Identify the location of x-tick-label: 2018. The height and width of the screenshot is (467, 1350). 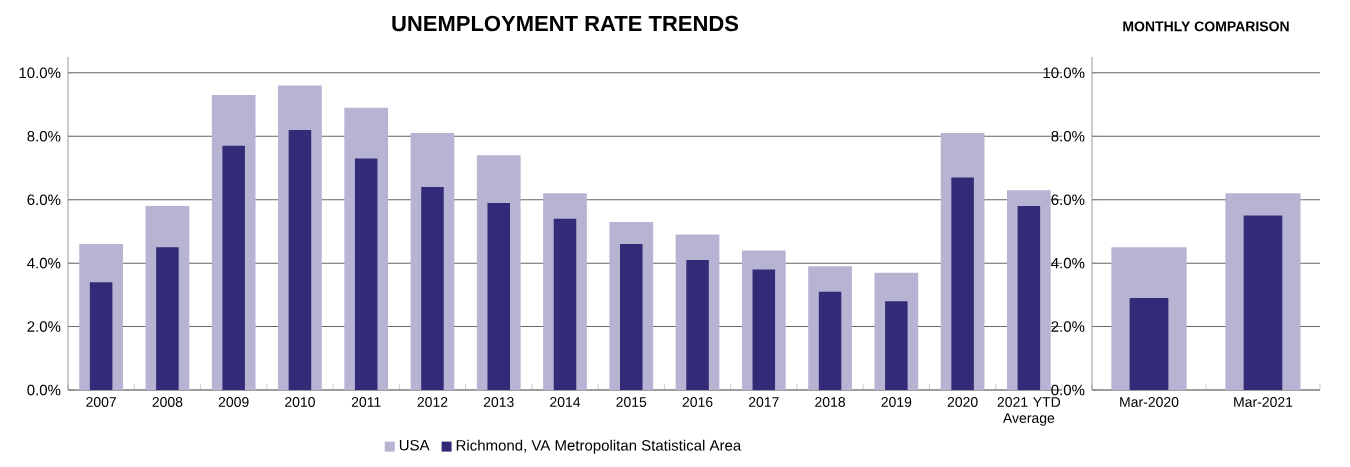
(830, 402).